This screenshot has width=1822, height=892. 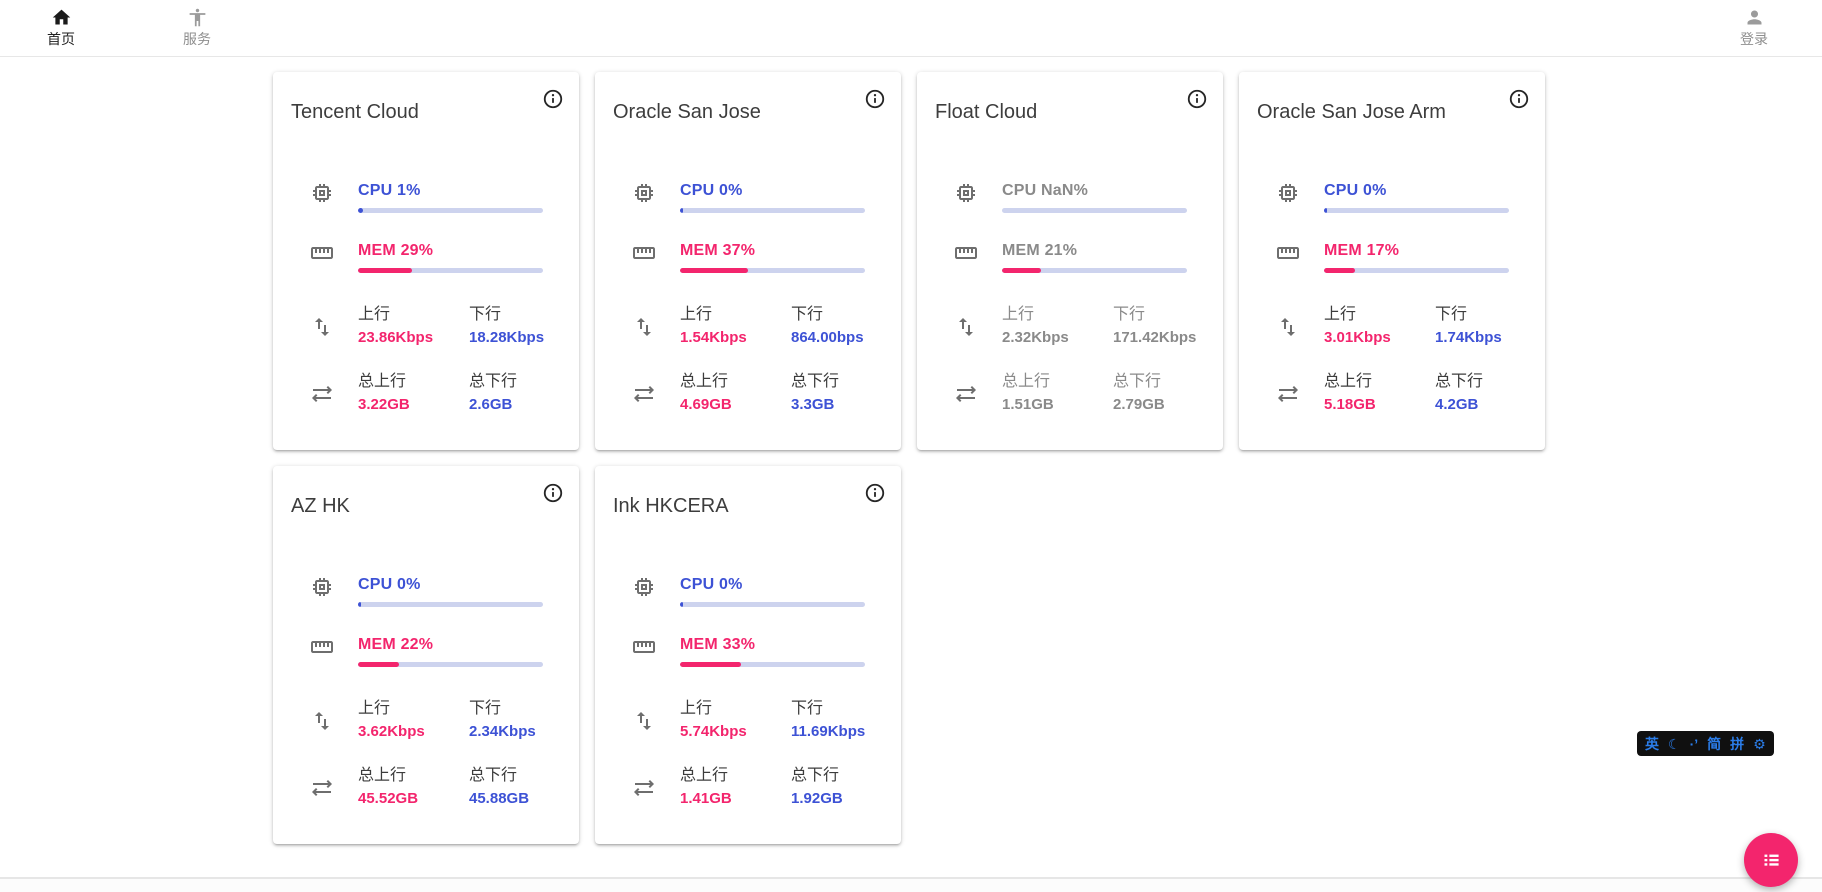 I want to click on server-card: Oracle San Jose Arm CPU 0%, so click(x=1392, y=261).